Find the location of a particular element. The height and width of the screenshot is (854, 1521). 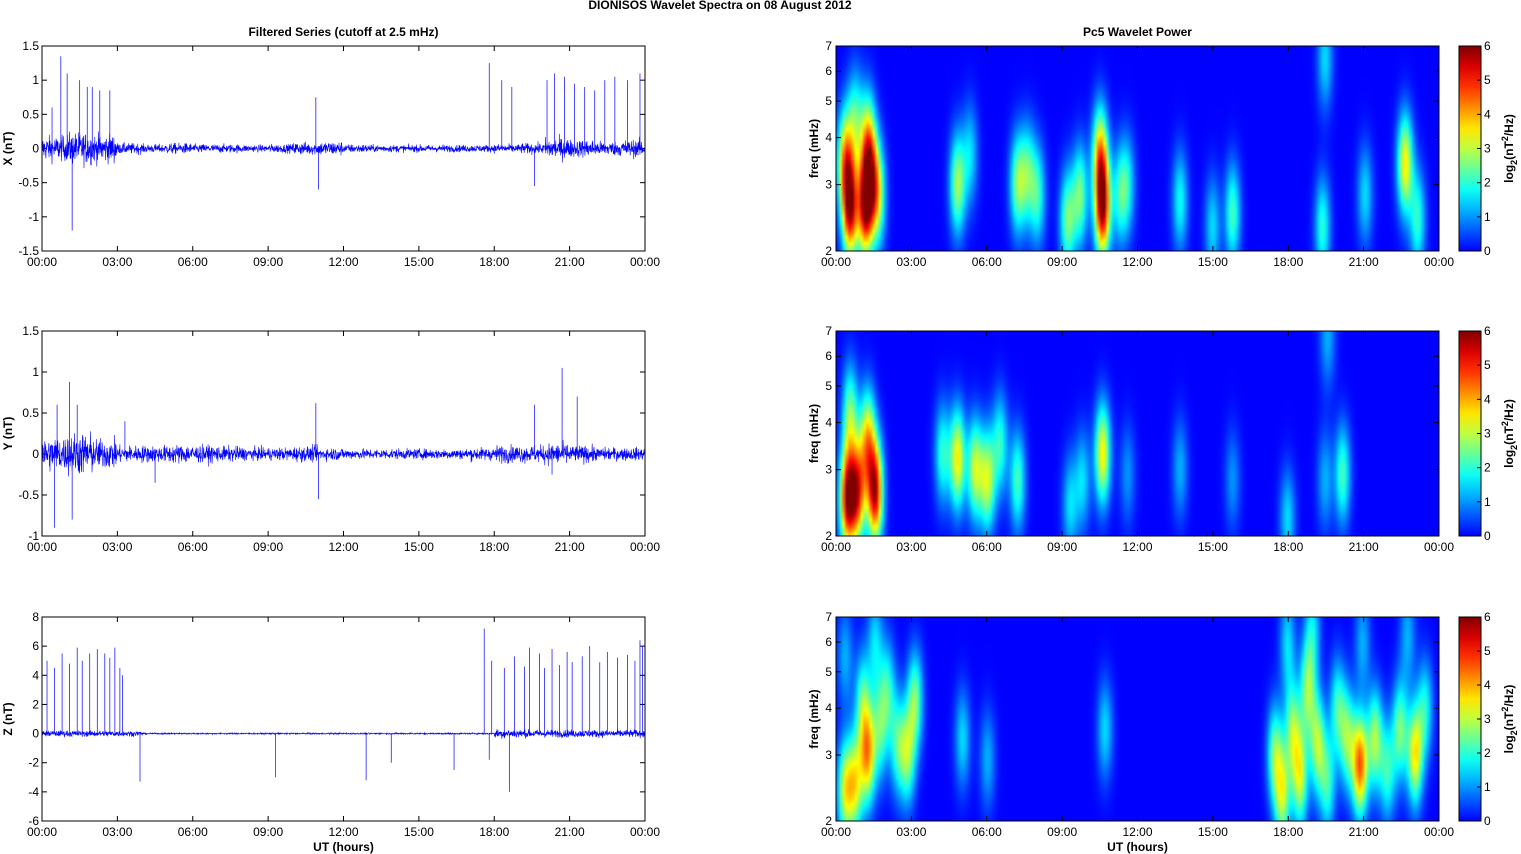

heatmap-panel-1-x-tick-label: 03:00 is located at coordinates (911, 262).